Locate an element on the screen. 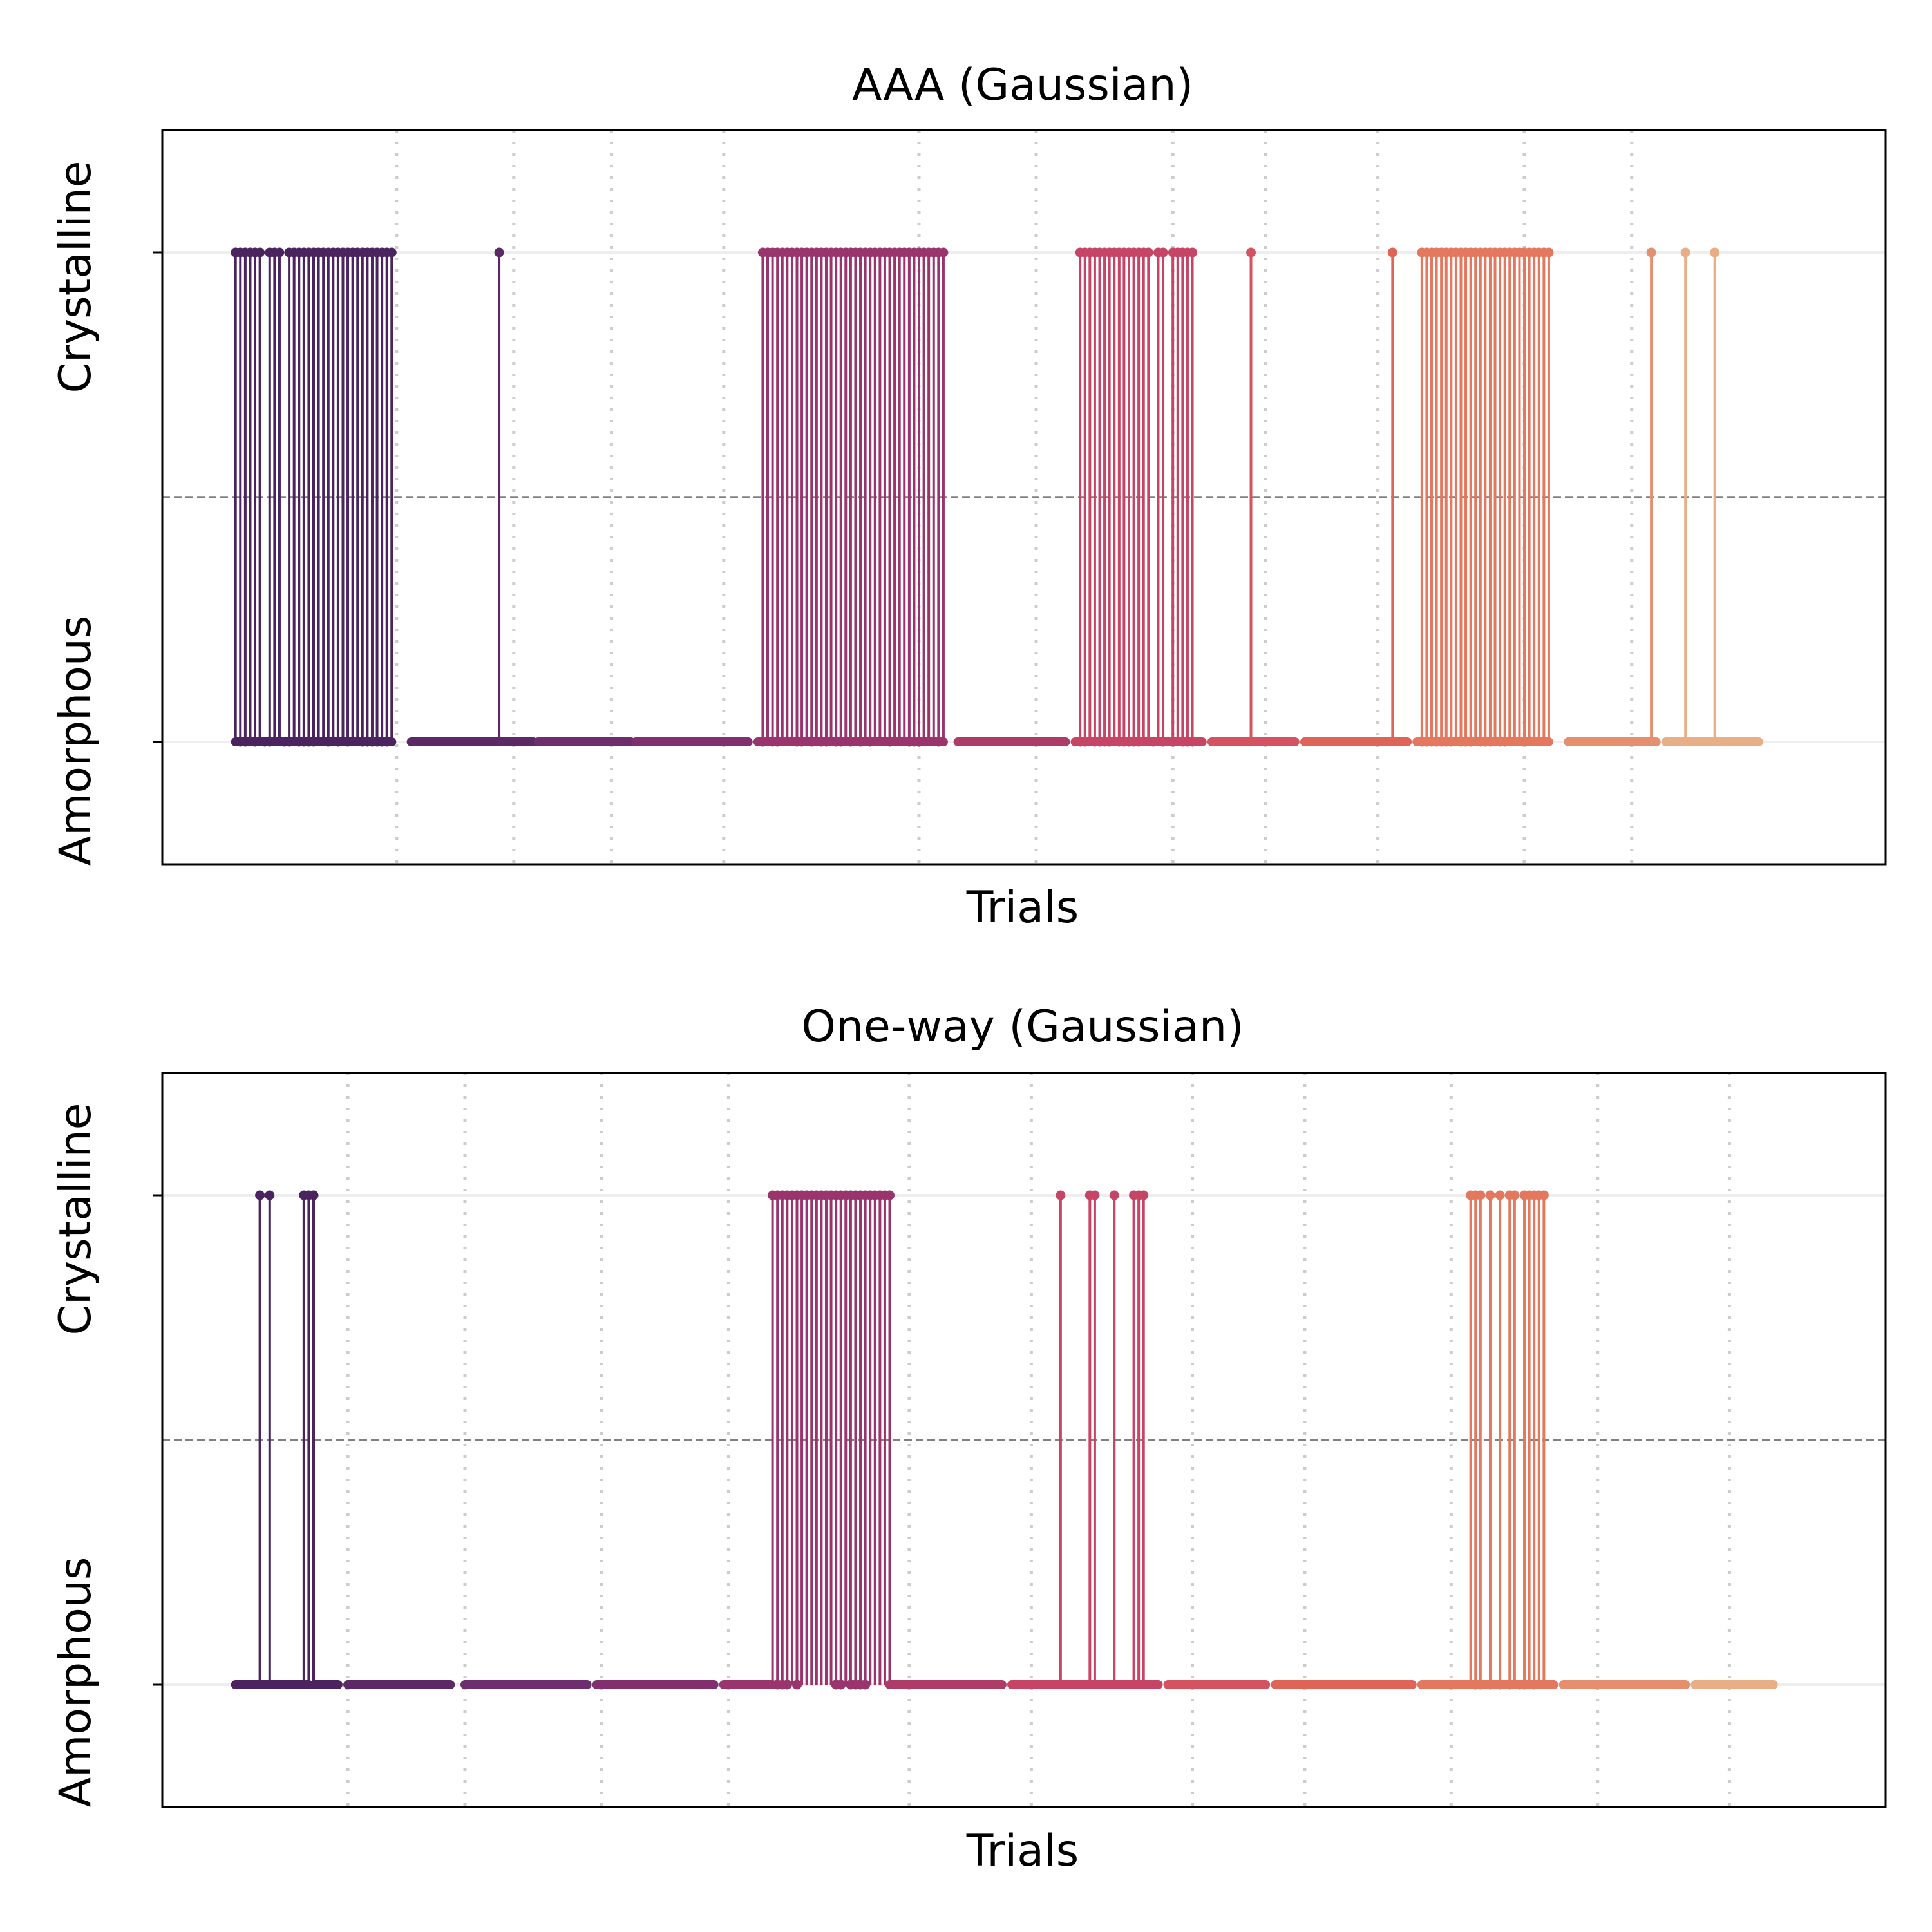 Image resolution: width=1932 pixels, height=1932 pixels. panel-title: One-way (Gaussian) is located at coordinates (1022, 1027).